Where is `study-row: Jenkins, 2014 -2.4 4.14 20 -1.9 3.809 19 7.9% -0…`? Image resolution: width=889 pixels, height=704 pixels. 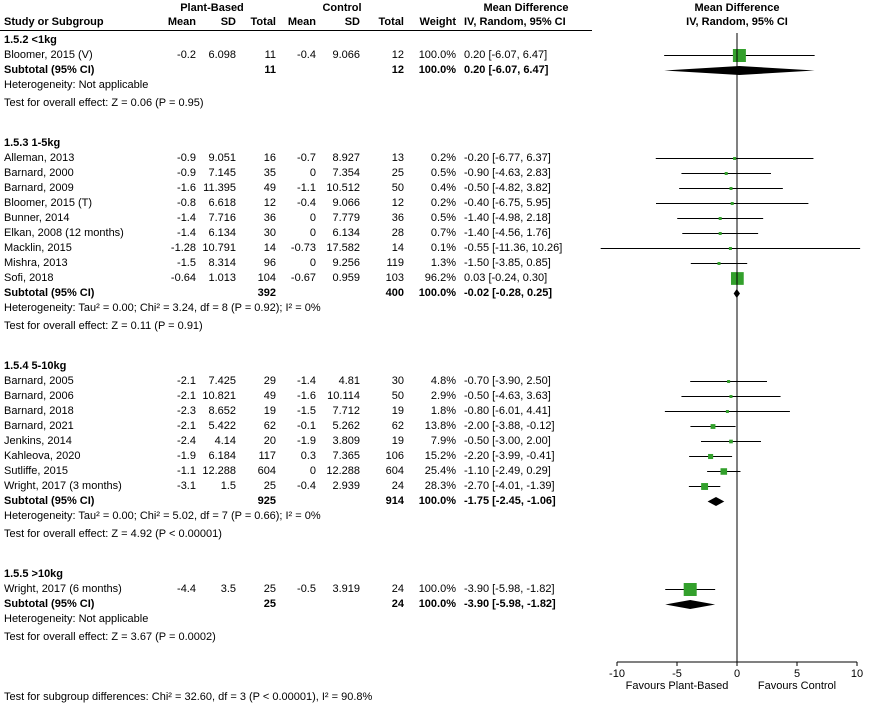
study-row: Jenkins, 2014 -2.4 4.14 20 -1.9 3.809 19 7.9% -0… is located at coordinates (444, 441).